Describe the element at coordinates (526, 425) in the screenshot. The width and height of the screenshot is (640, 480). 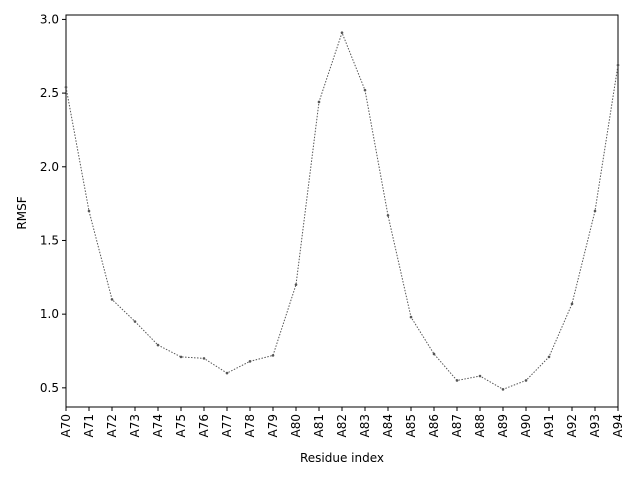
I see `x-tick-label: A90` at that location.